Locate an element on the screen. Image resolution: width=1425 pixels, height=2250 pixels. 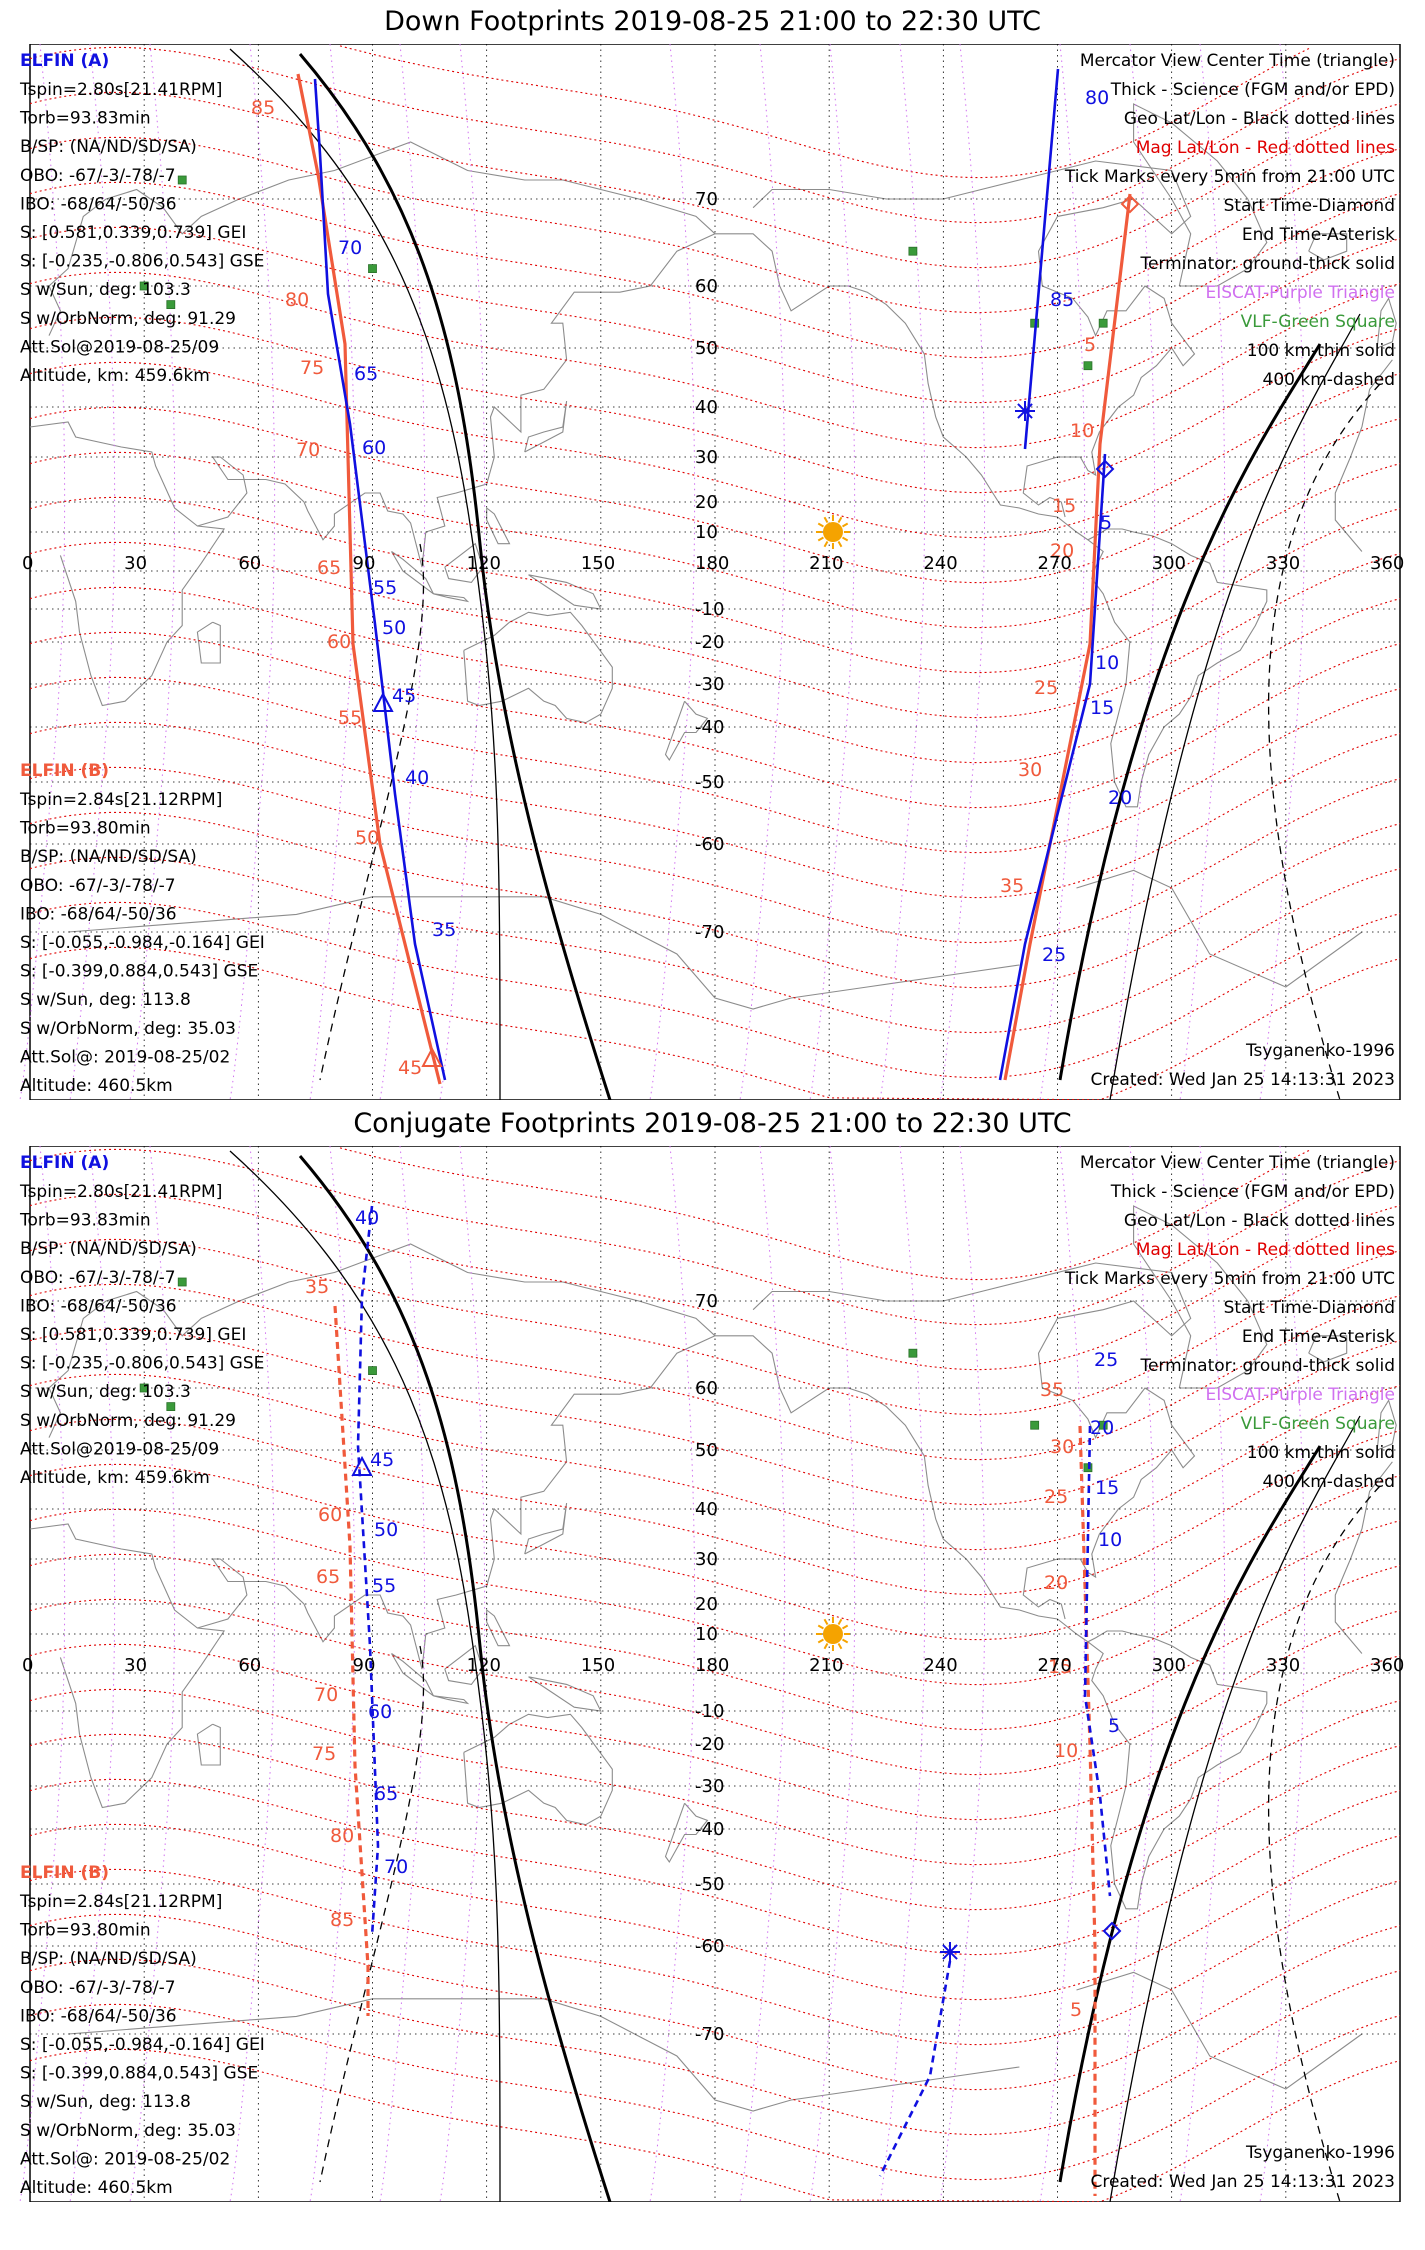
elfin-a-track-west is located at coordinates (380, 579).